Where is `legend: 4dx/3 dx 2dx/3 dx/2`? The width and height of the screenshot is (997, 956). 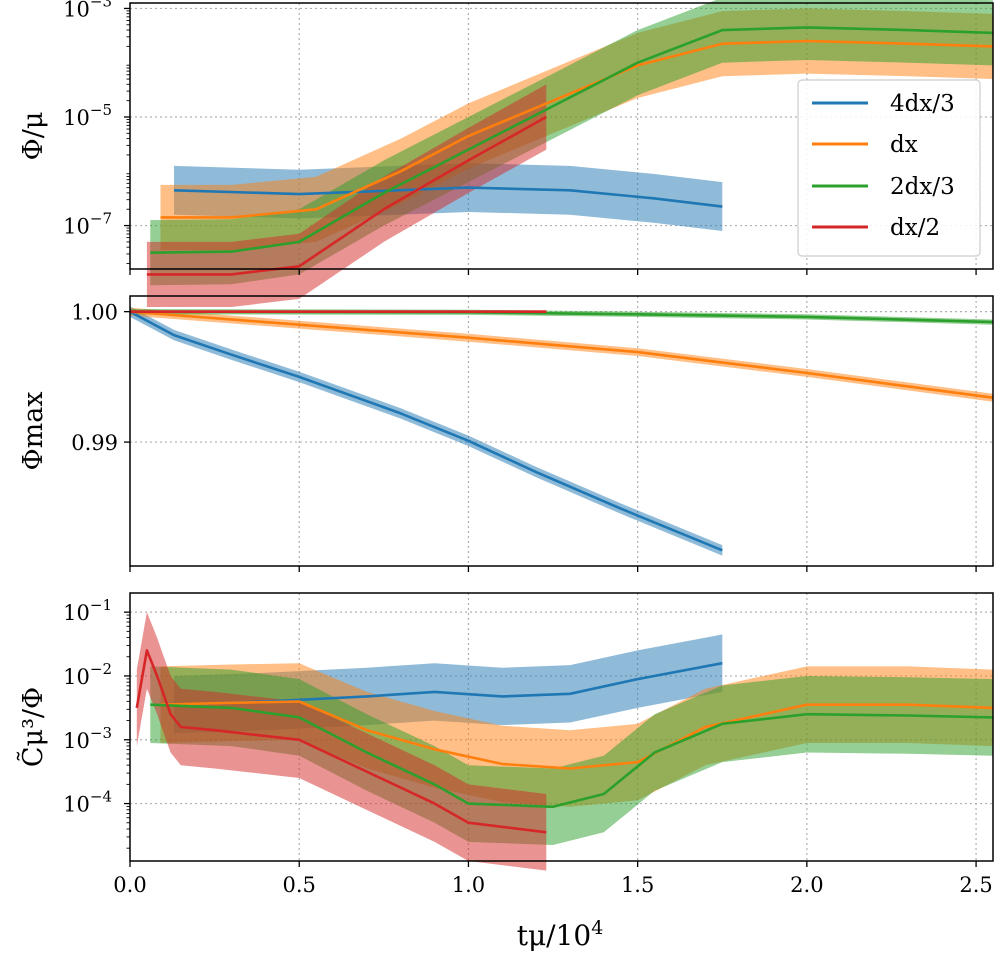
legend: 4dx/3 dx 2dx/3 dx/2 is located at coordinates (889, 168).